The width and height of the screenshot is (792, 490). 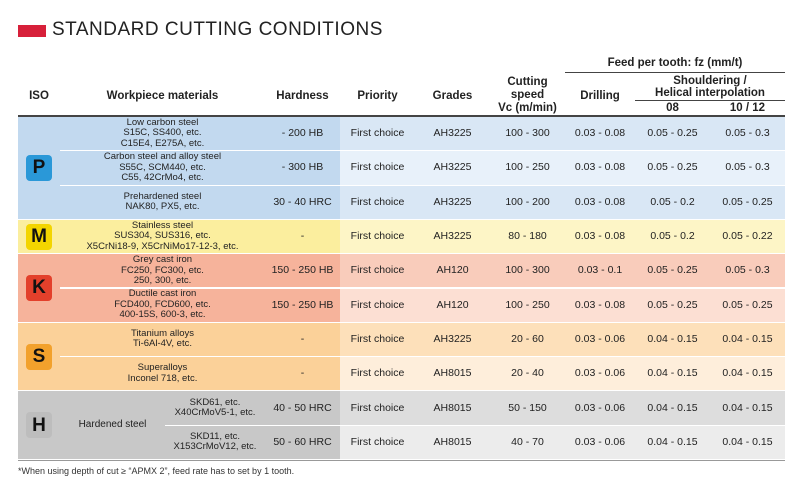 I want to click on material-line: Grey cast iron, so click(x=162, y=260).